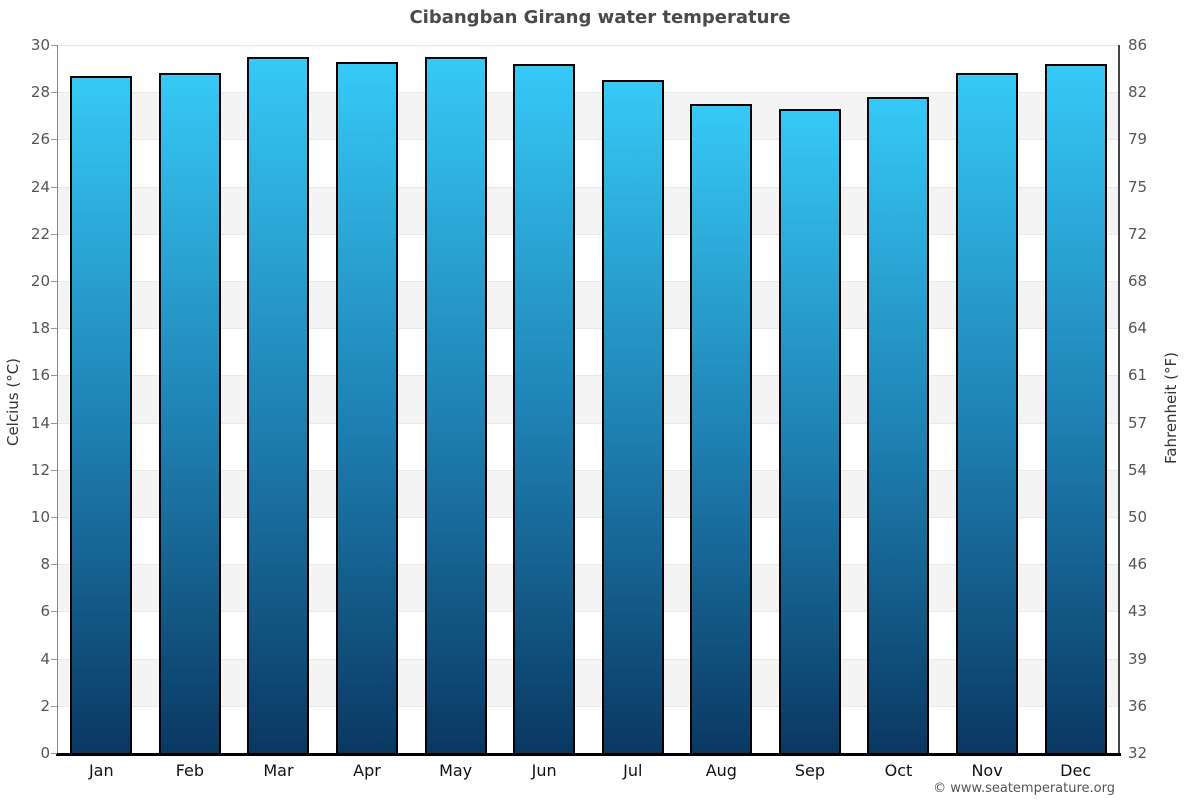 The width and height of the screenshot is (1200, 800). I want to click on y-axis-line-left, so click(57, 399).